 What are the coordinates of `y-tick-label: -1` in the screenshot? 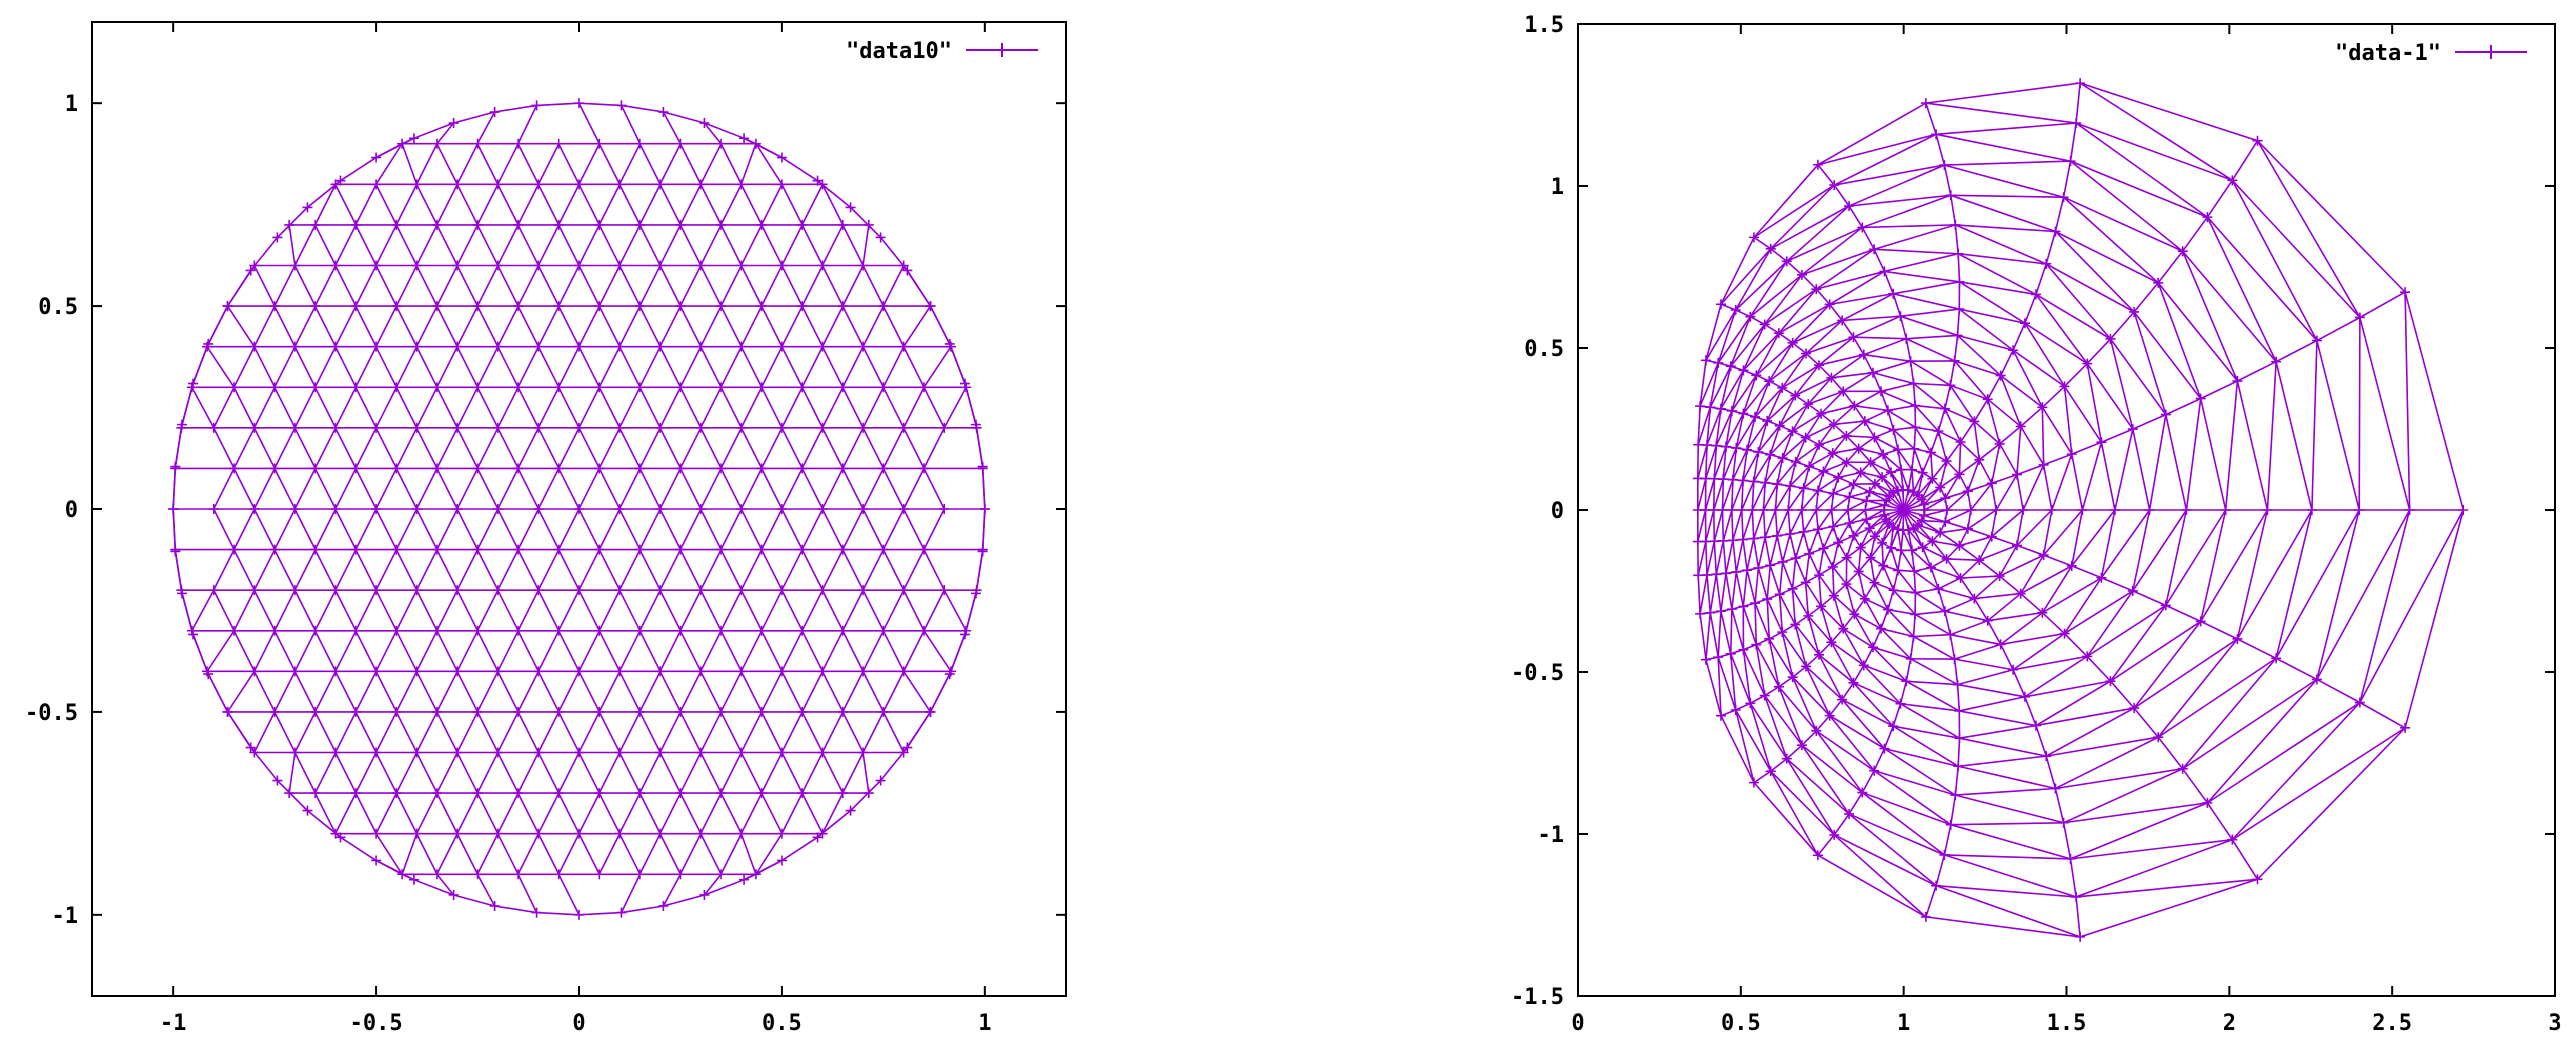 It's located at (1551, 835).